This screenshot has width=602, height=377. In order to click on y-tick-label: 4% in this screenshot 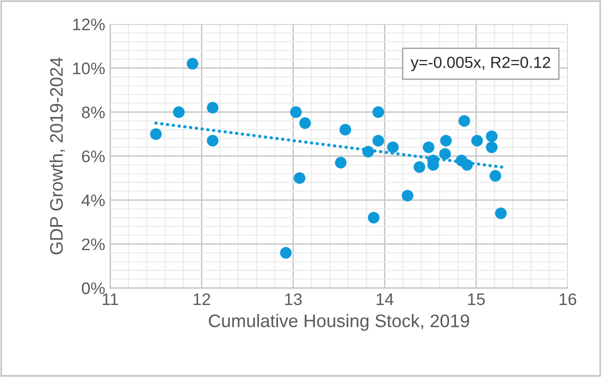, I will do `click(93, 200)`.